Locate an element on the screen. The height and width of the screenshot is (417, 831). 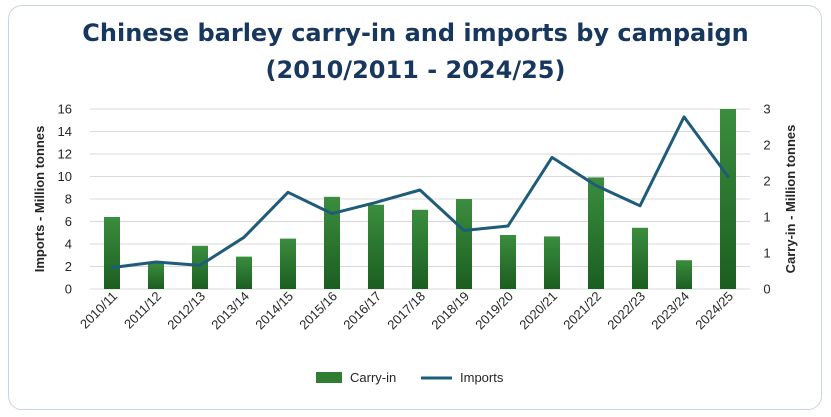
legend: Carry-in Imports is located at coordinates (410, 377).